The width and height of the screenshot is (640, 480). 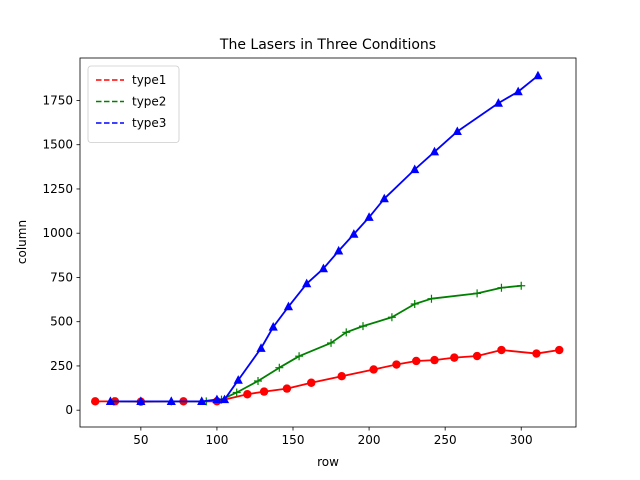 I want to click on x-tick-label: 250, so click(x=445, y=440).